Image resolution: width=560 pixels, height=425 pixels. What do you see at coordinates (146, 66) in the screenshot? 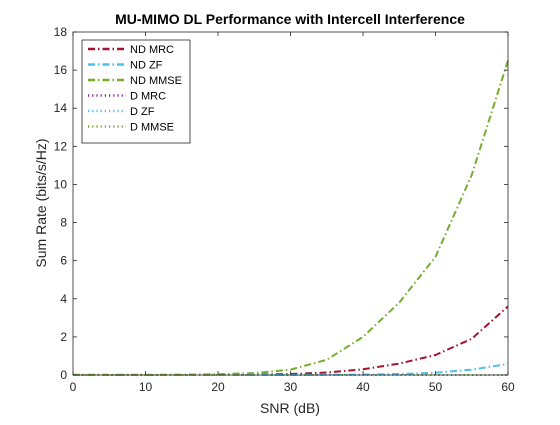
I see `legend-label: ND ZF` at bounding box center [146, 66].